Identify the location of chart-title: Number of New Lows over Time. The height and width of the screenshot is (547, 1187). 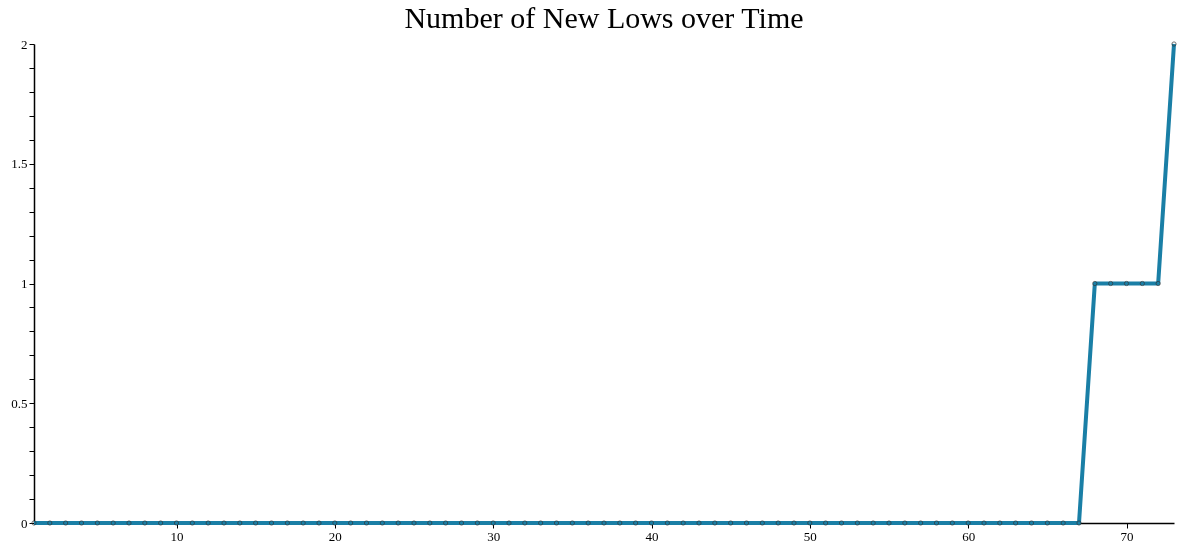
(604, 17).